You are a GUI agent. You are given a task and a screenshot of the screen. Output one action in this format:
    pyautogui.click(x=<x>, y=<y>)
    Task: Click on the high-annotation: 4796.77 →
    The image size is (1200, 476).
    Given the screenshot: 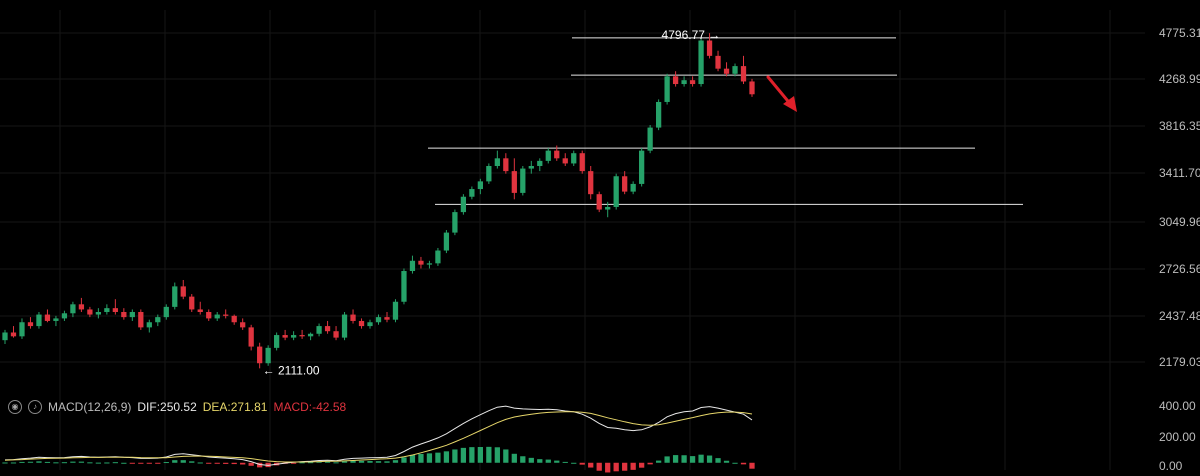 What is the action you would take?
    pyautogui.click(x=691, y=35)
    